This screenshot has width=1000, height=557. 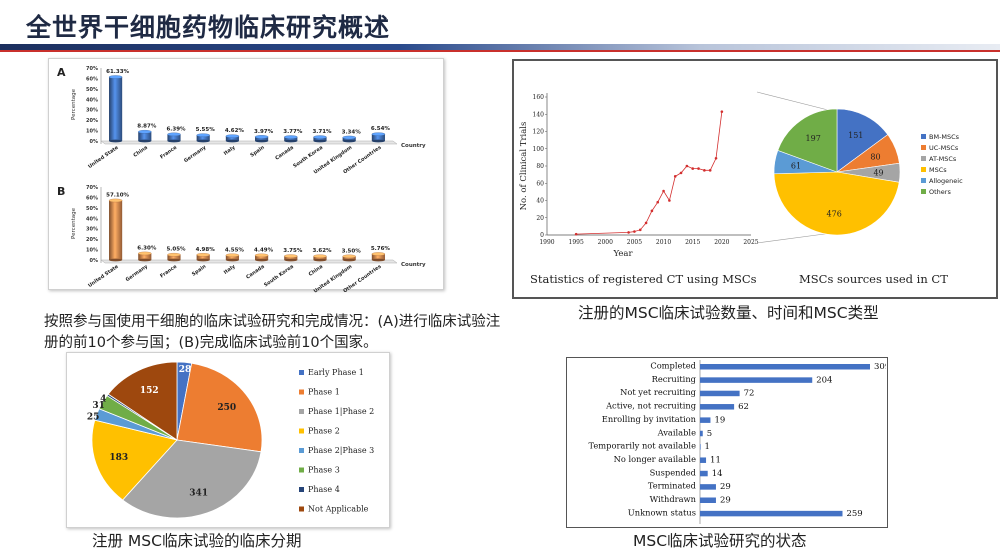 I want to click on slice-label: 31, so click(x=98, y=406).